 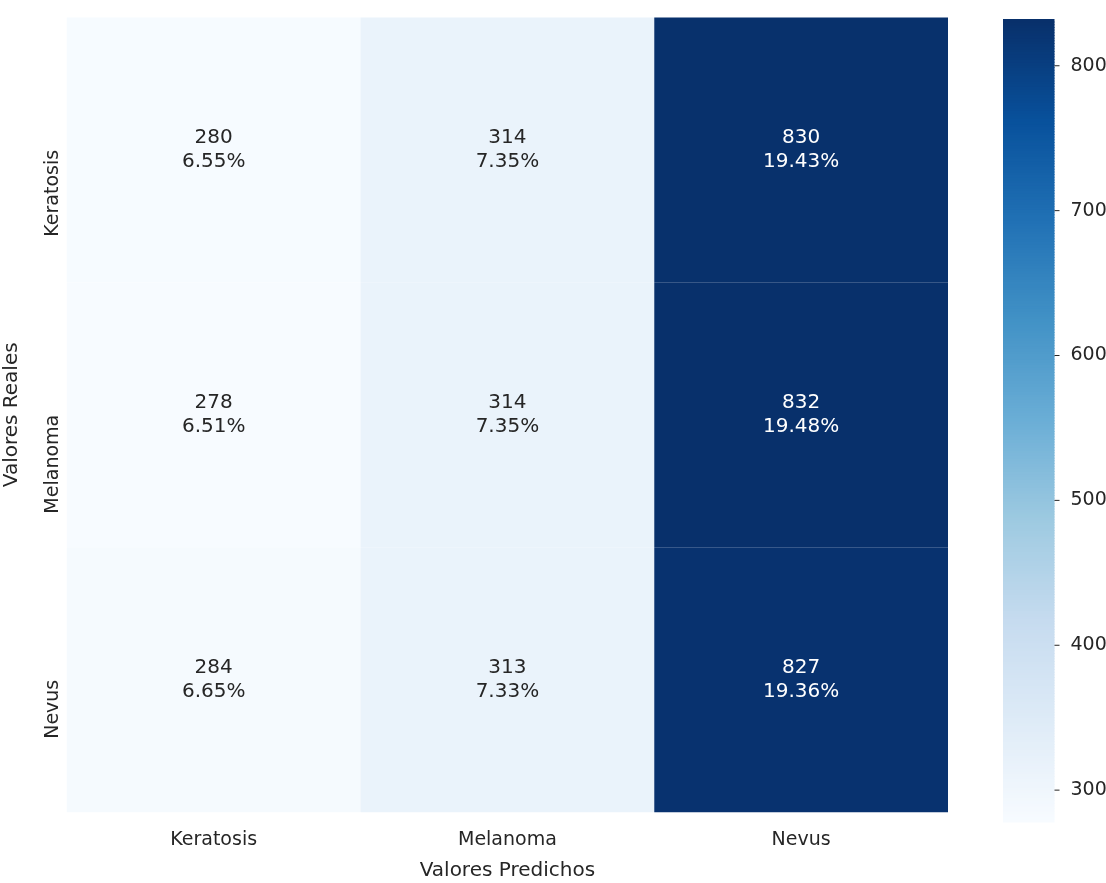 What do you see at coordinates (50, 464) in the screenshot?
I see `y-tick-label: Melanoma` at bounding box center [50, 464].